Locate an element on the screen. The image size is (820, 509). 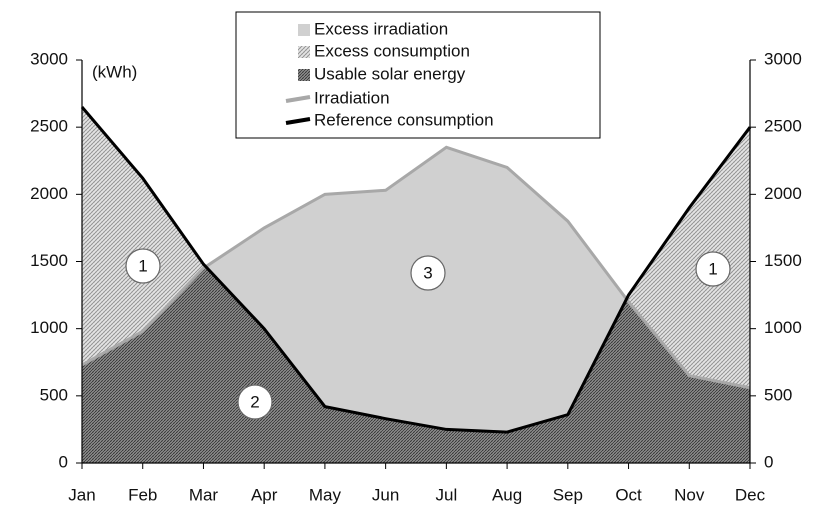
x-tick-label: Jan is located at coordinates (81, 494).